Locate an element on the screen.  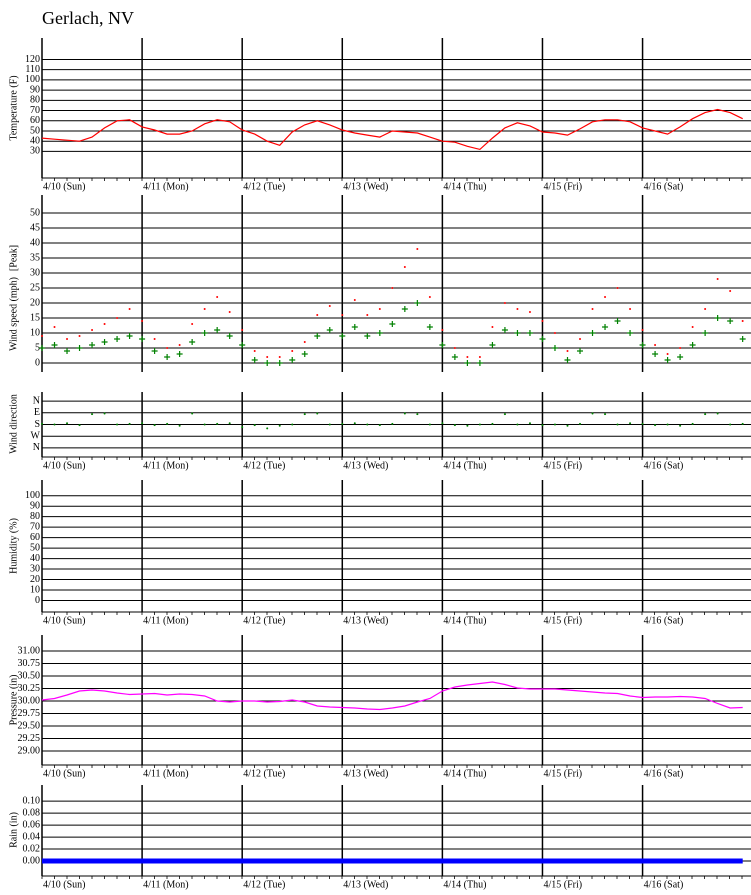
y-tick-label: 30 is located at coordinates (35, 151).